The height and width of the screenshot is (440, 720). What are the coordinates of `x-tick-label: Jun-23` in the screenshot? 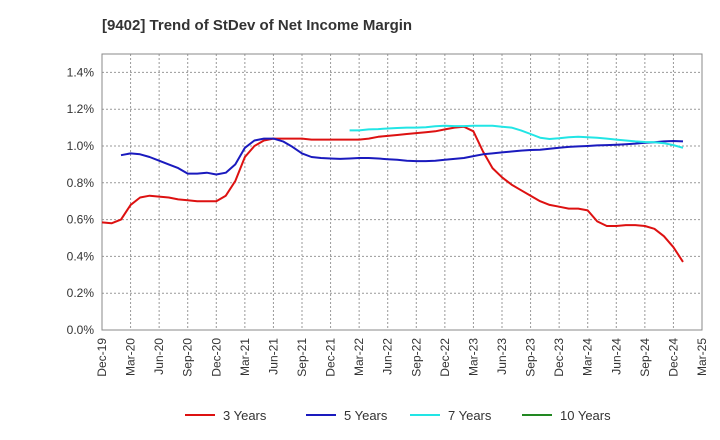 It's located at (502, 356).